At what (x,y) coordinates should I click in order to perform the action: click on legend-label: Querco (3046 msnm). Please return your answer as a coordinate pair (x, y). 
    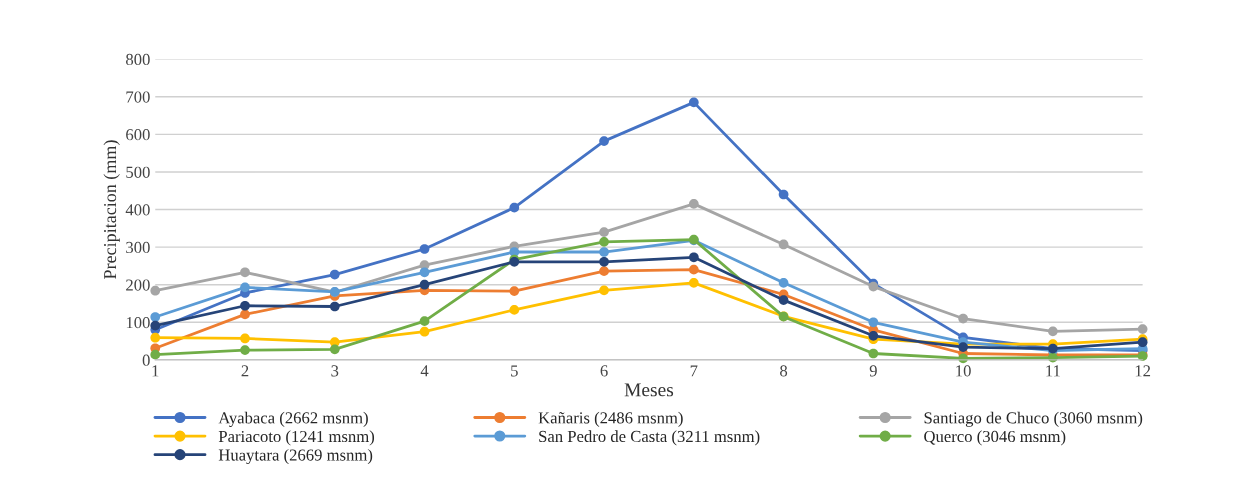
    Looking at the image, I should click on (995, 438).